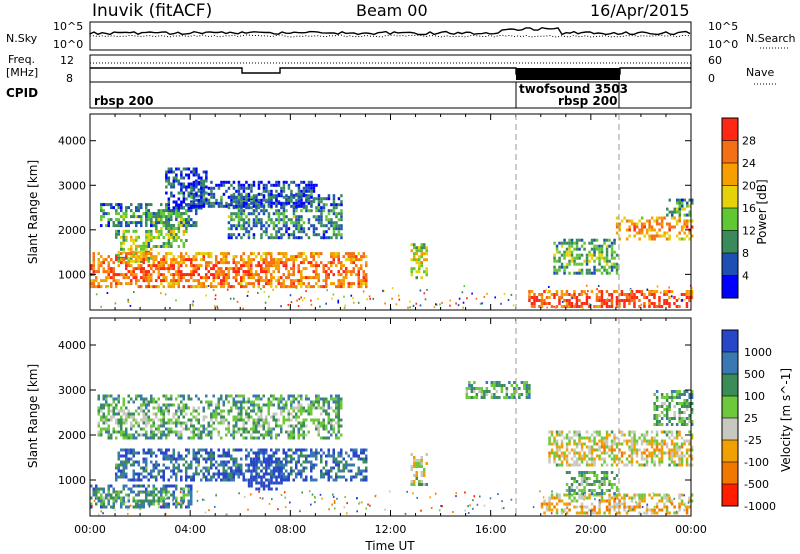 Image resolution: width=800 pixels, height=554 pixels. I want to click on cpid-entry-2: twofsound 3503, so click(573, 89).